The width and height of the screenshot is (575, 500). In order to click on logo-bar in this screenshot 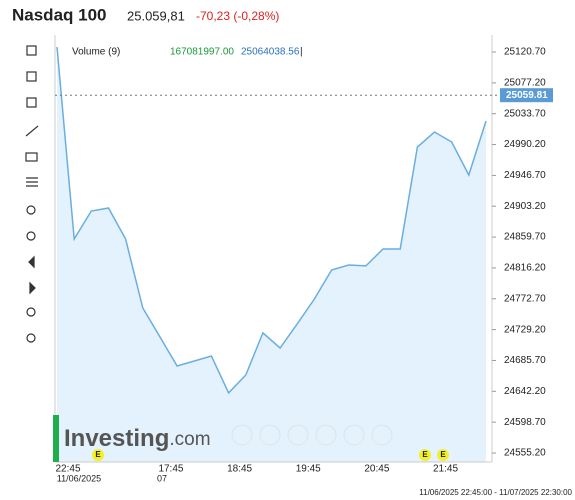, I will do `click(56, 438)`.